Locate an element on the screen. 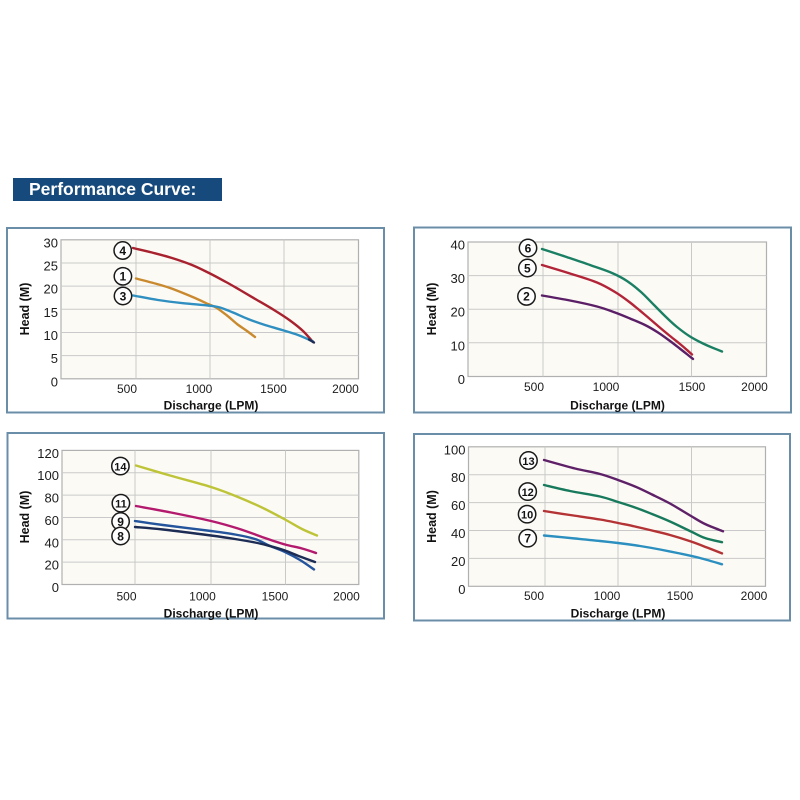  svg-text: 1 is located at coordinates (123, 277).